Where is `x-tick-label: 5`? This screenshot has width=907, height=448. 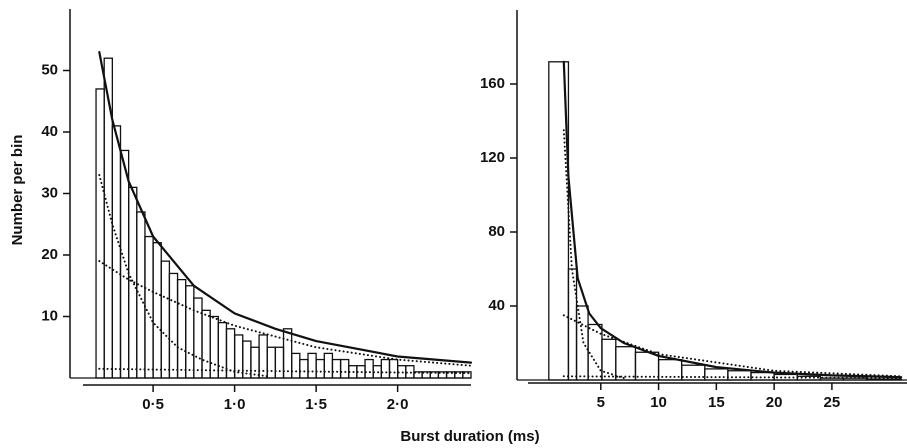 x-tick-label: 5 is located at coordinates (601, 402).